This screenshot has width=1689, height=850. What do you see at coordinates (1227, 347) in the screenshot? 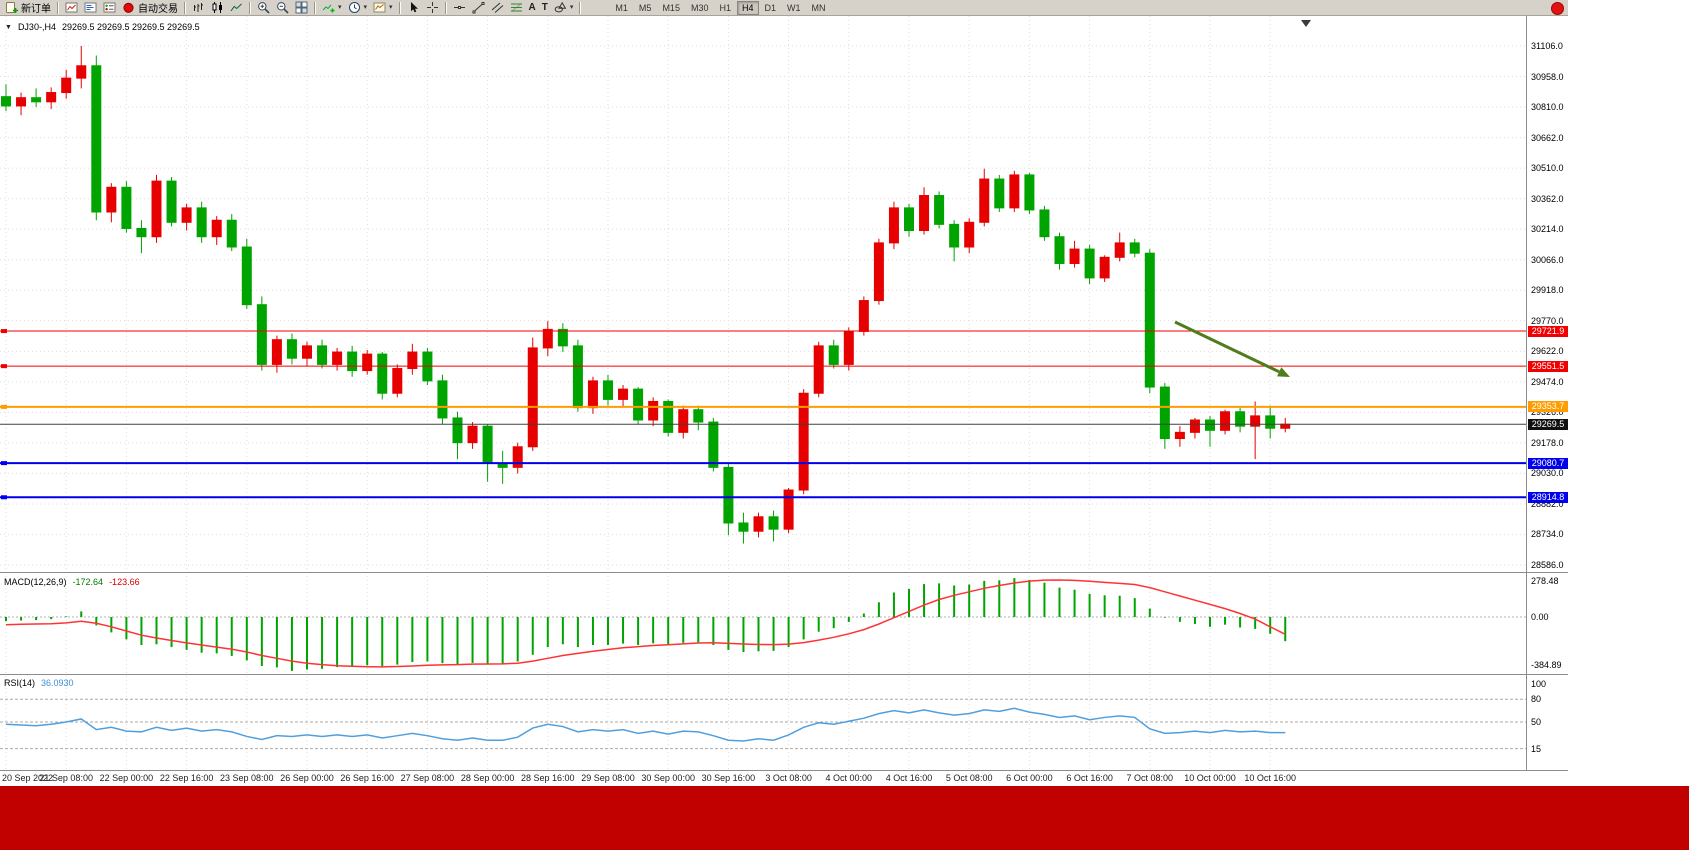
I see `arrow-annotation` at bounding box center [1227, 347].